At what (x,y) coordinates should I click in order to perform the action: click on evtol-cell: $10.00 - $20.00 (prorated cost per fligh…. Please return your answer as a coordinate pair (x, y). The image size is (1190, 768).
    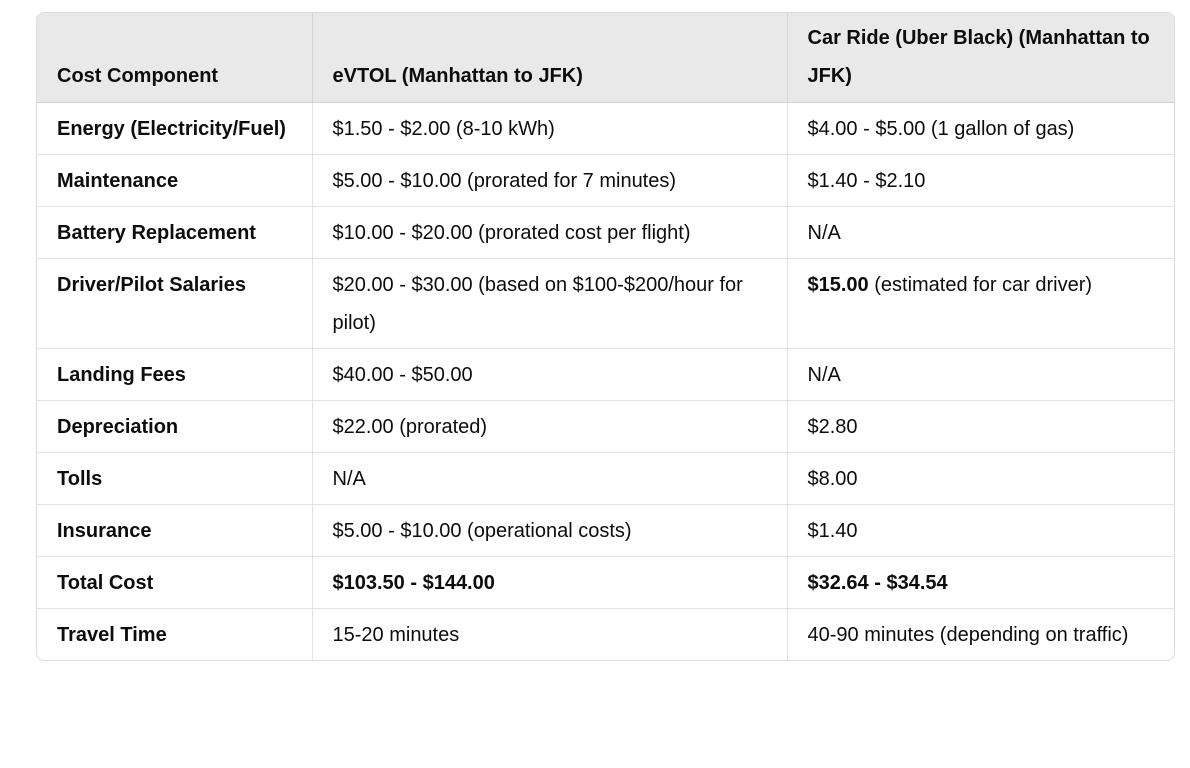
    Looking at the image, I should click on (549, 232).